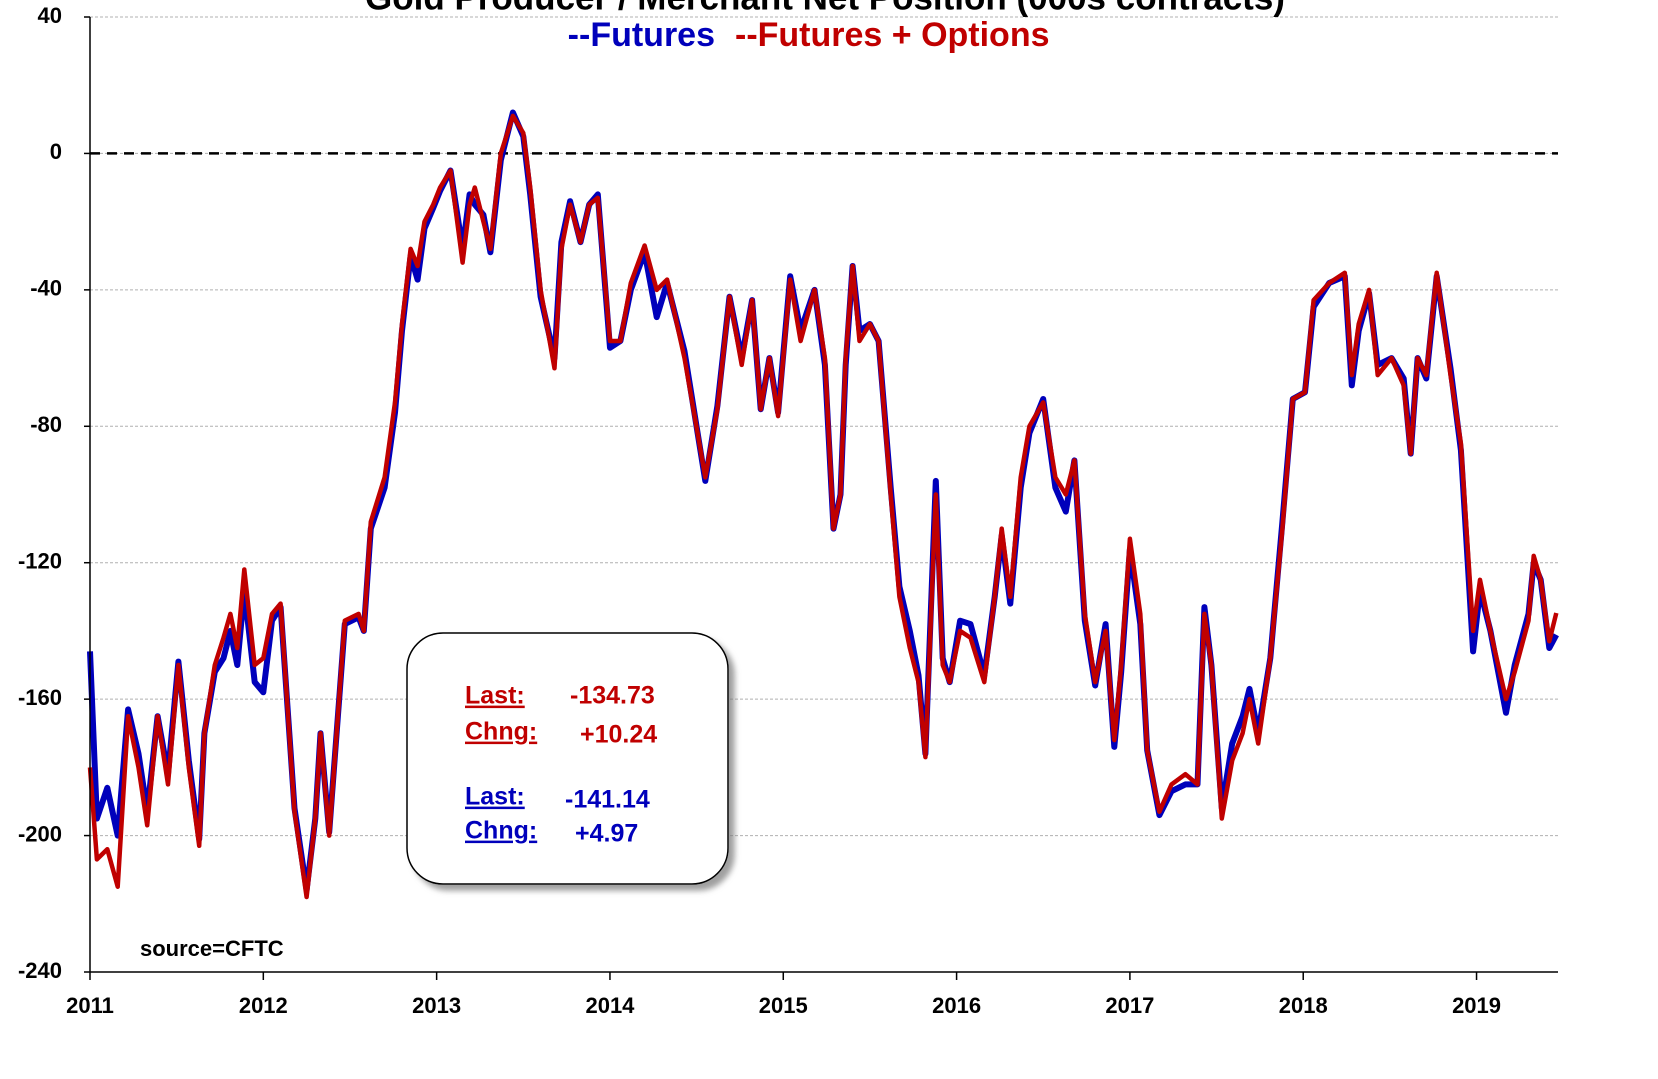 The width and height of the screenshot is (1658, 1079). What do you see at coordinates (40, 970) in the screenshot?
I see `y-tick-label: -240` at bounding box center [40, 970].